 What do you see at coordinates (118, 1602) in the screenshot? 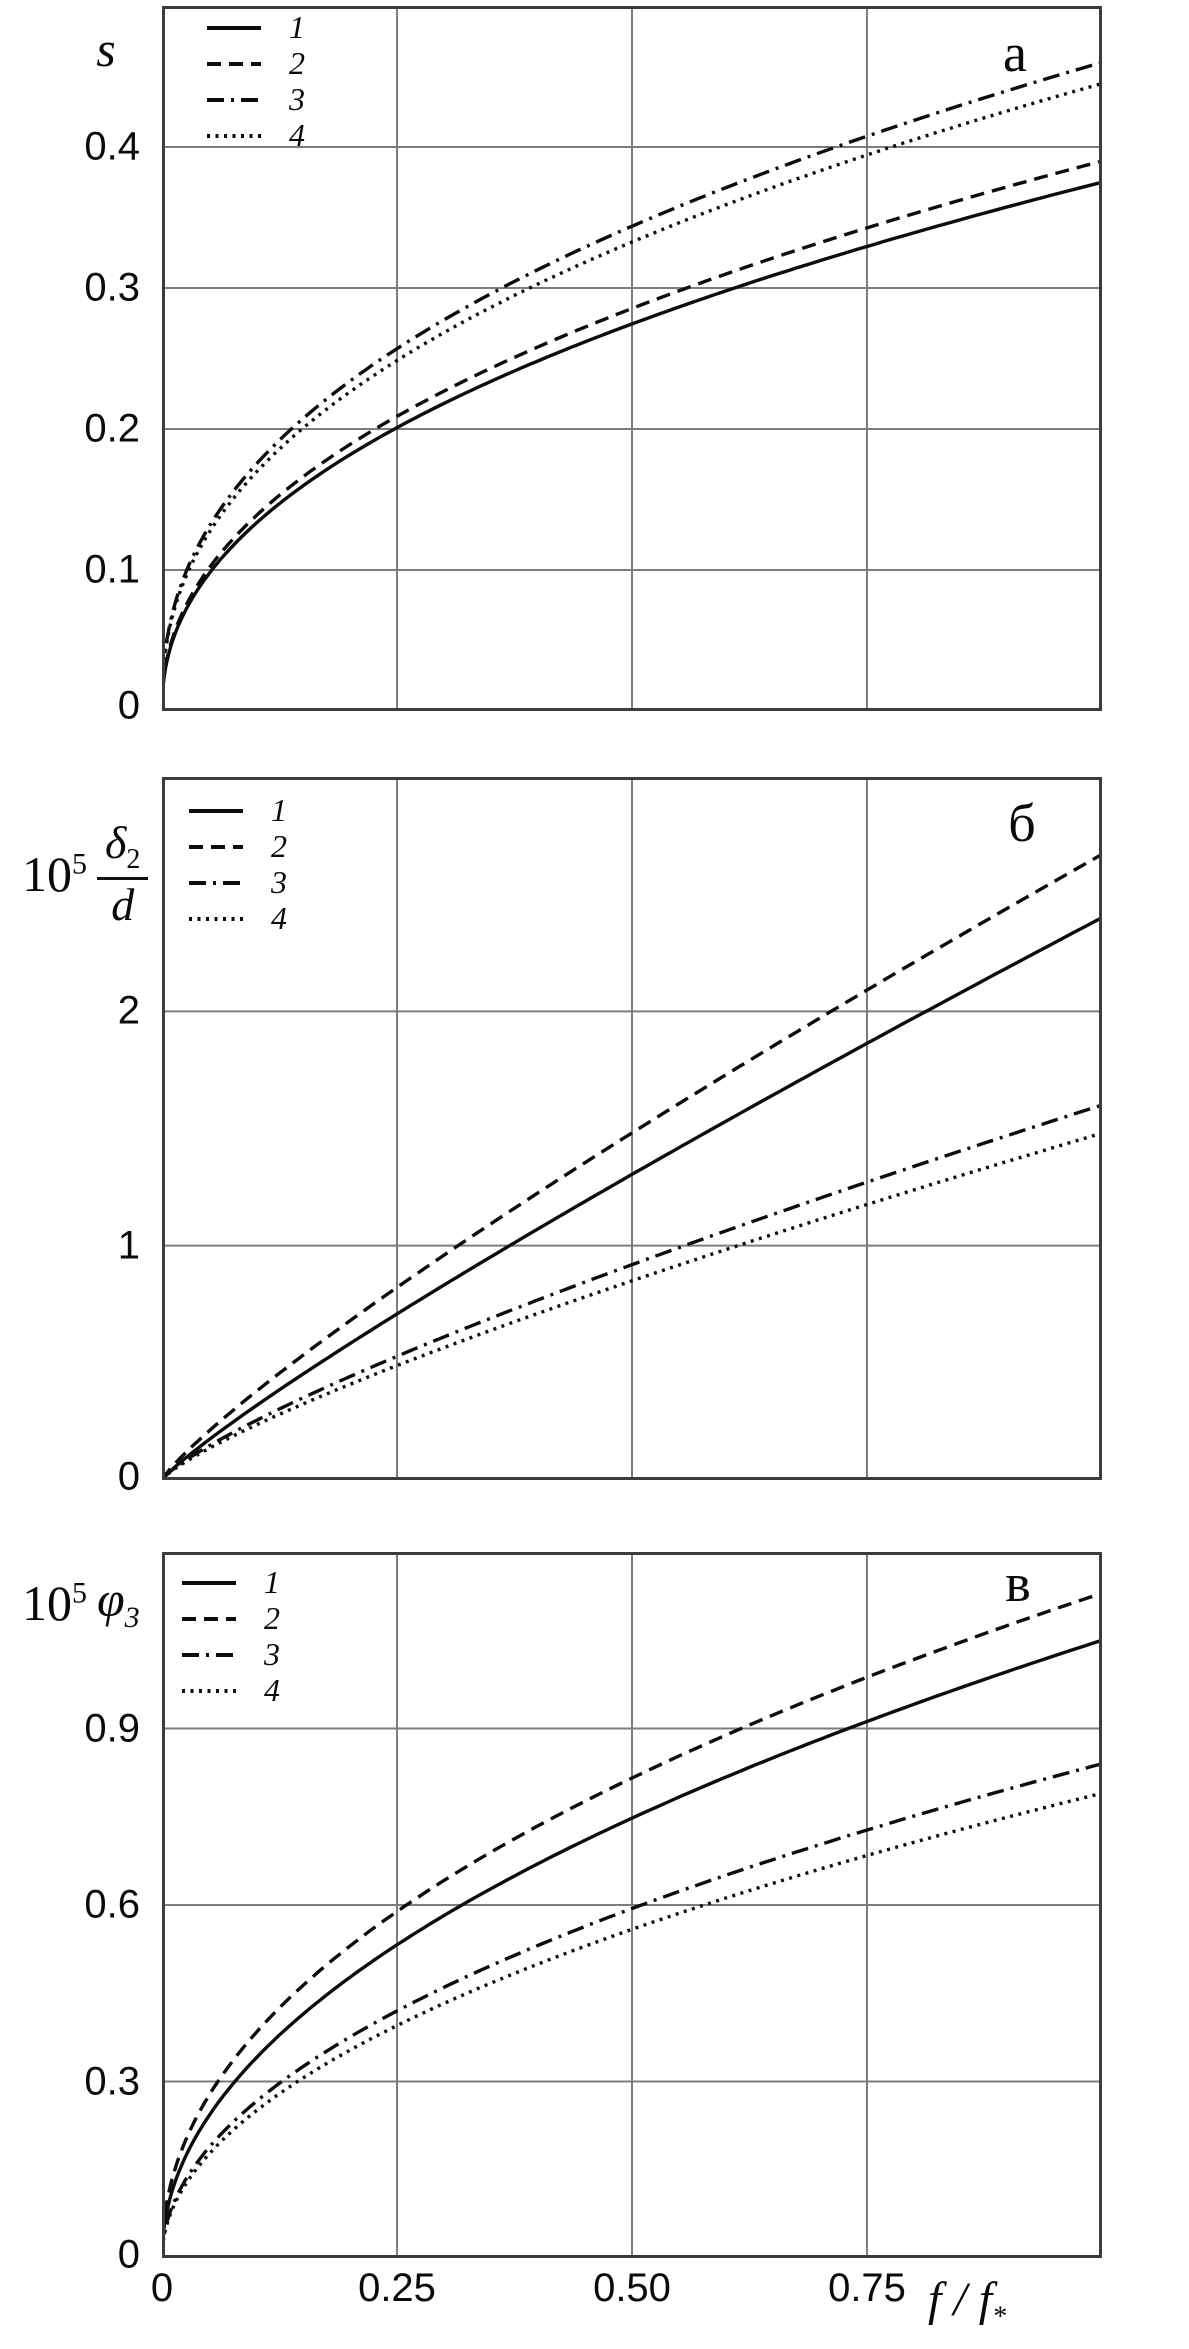
I see `phi-symbol: φ3` at bounding box center [118, 1602].